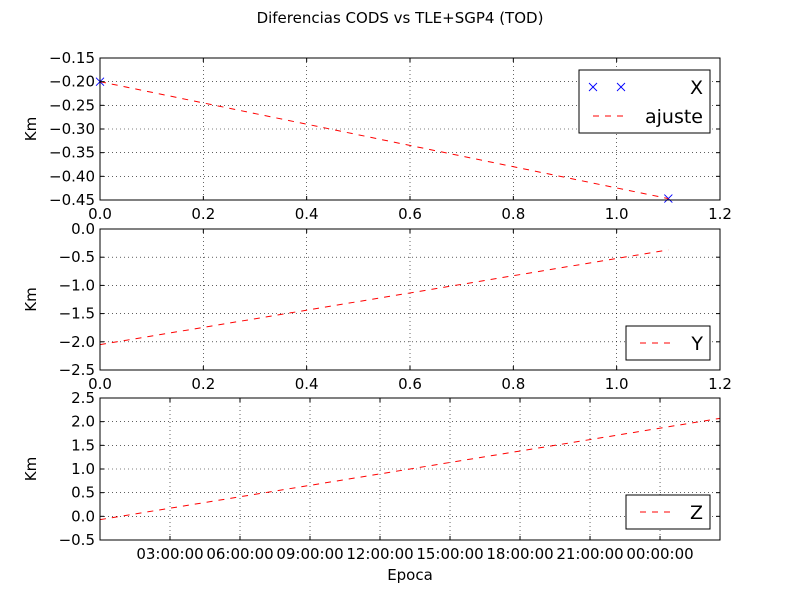  Describe the element at coordinates (379, 554) in the screenshot. I see `z-xtick-label-3: 12:00:00` at that location.